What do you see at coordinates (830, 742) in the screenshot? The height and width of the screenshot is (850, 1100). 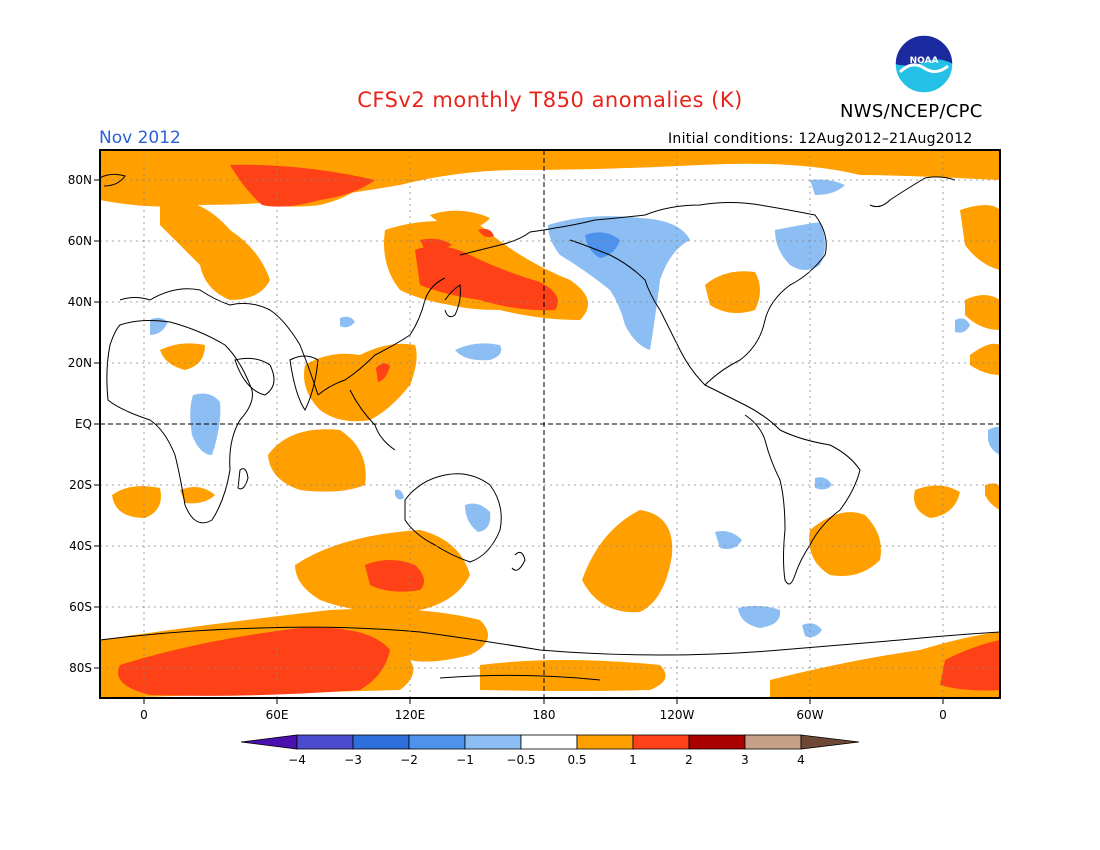 I see `colorbar-right-arrow` at bounding box center [830, 742].